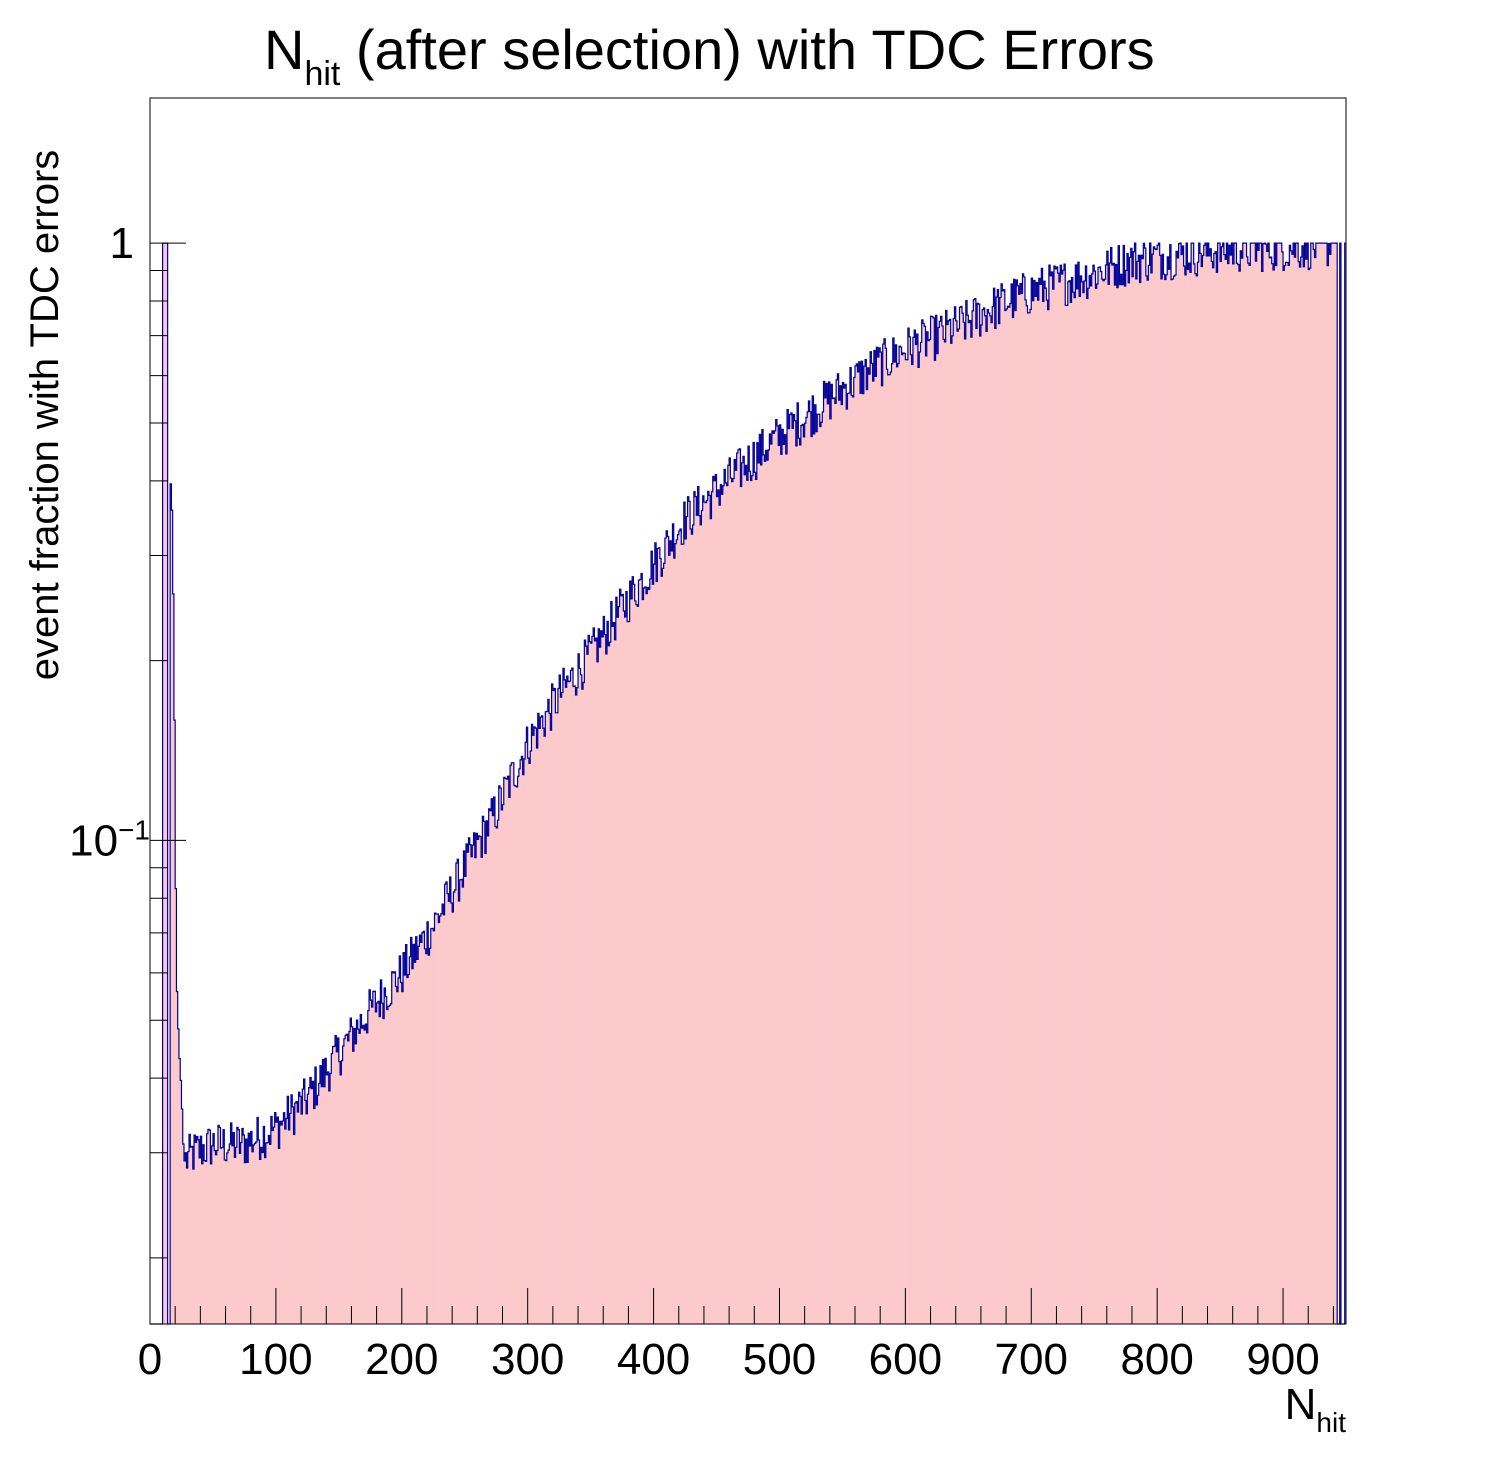  I want to click on y-tick-label: 10−1, so click(109, 839).